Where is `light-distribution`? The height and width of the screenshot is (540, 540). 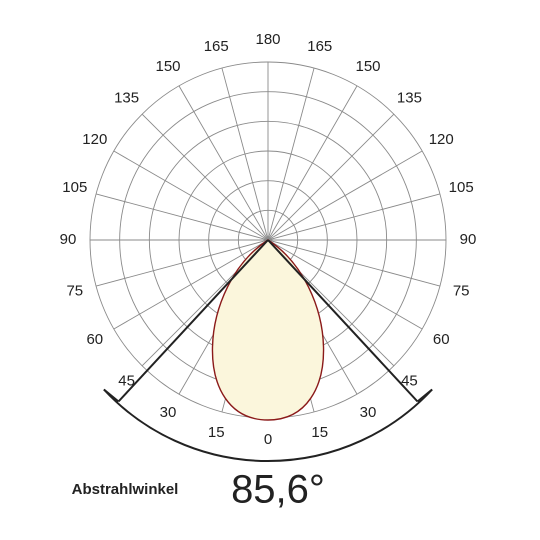
light-distribution is located at coordinates (268, 330).